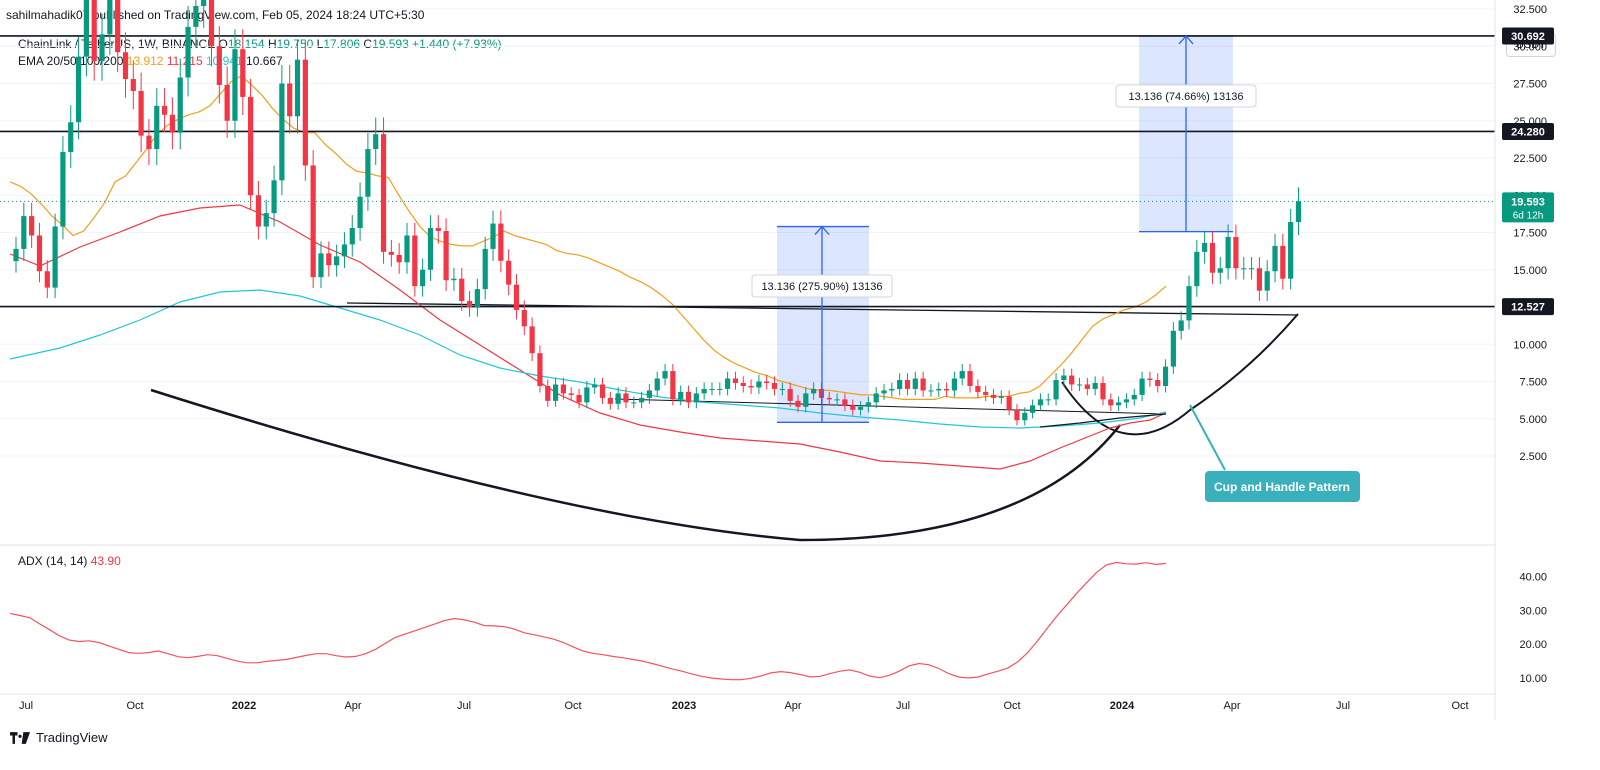  What do you see at coordinates (53, 561) in the screenshot?
I see `adx-label: ADX (14, 14)` at bounding box center [53, 561].